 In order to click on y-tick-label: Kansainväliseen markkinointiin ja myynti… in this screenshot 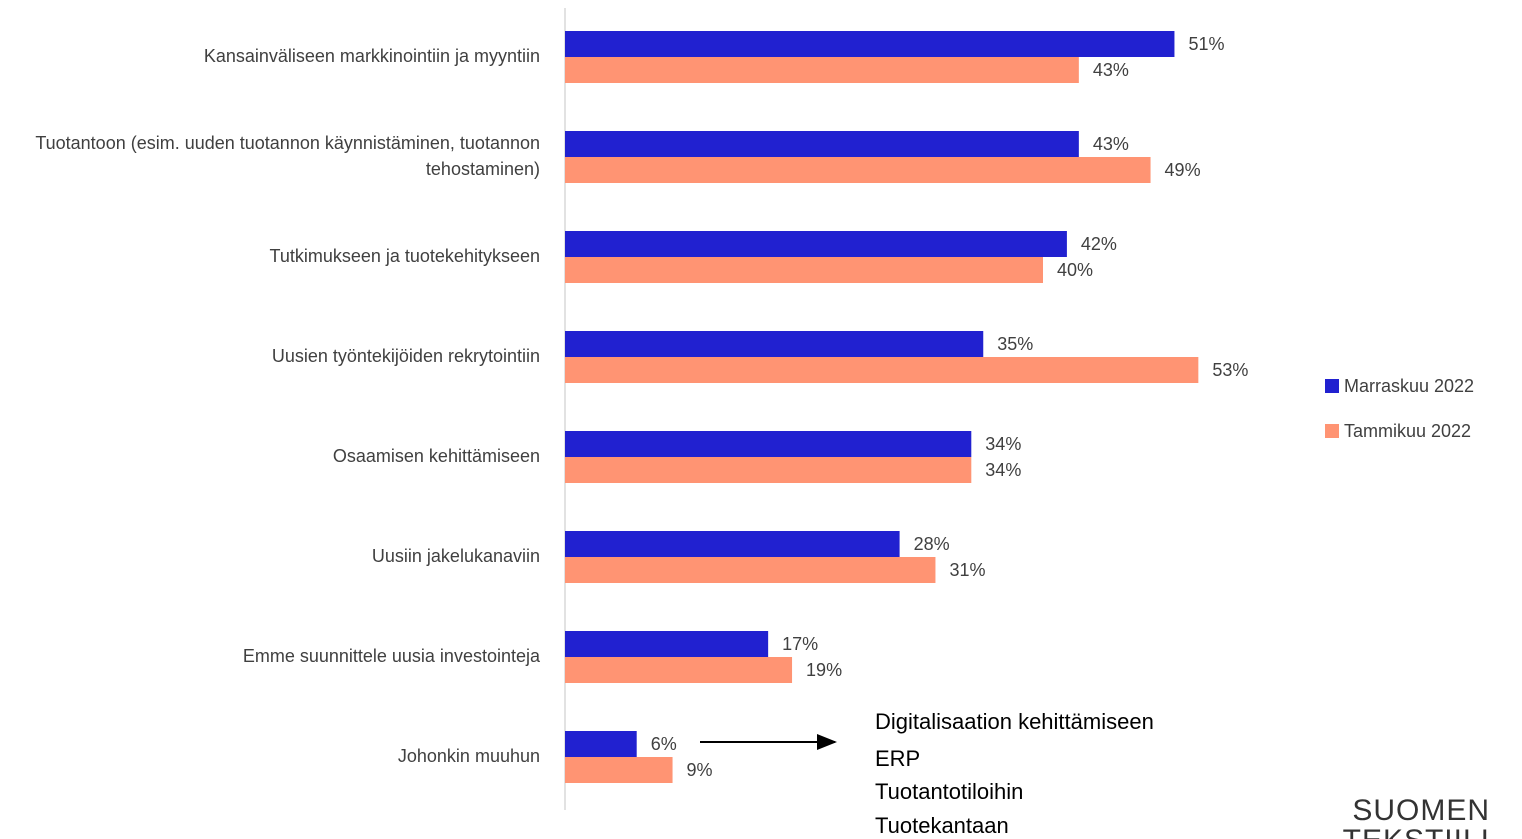, I will do `click(372, 56)`.